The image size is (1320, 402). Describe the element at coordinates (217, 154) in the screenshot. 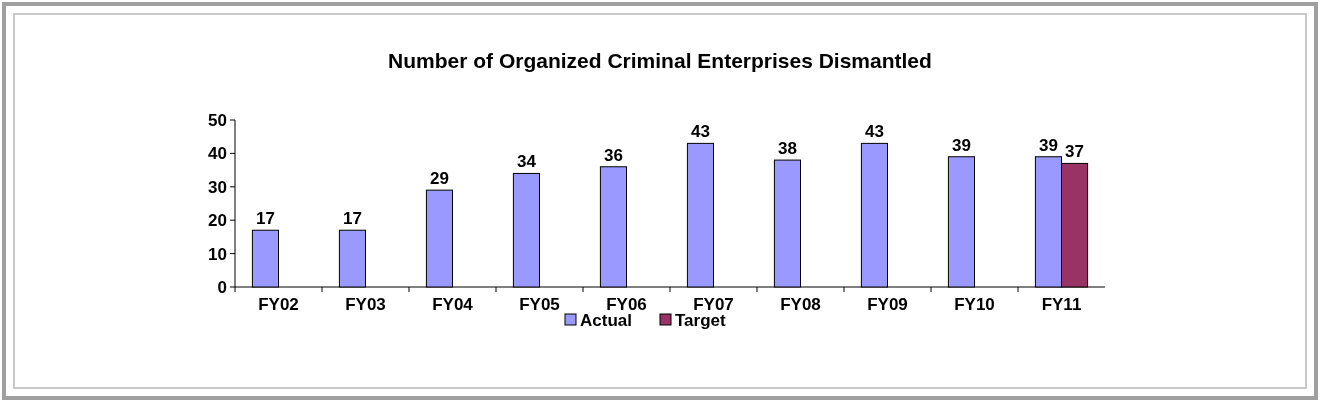

I see `y-tick-label: 40` at that location.